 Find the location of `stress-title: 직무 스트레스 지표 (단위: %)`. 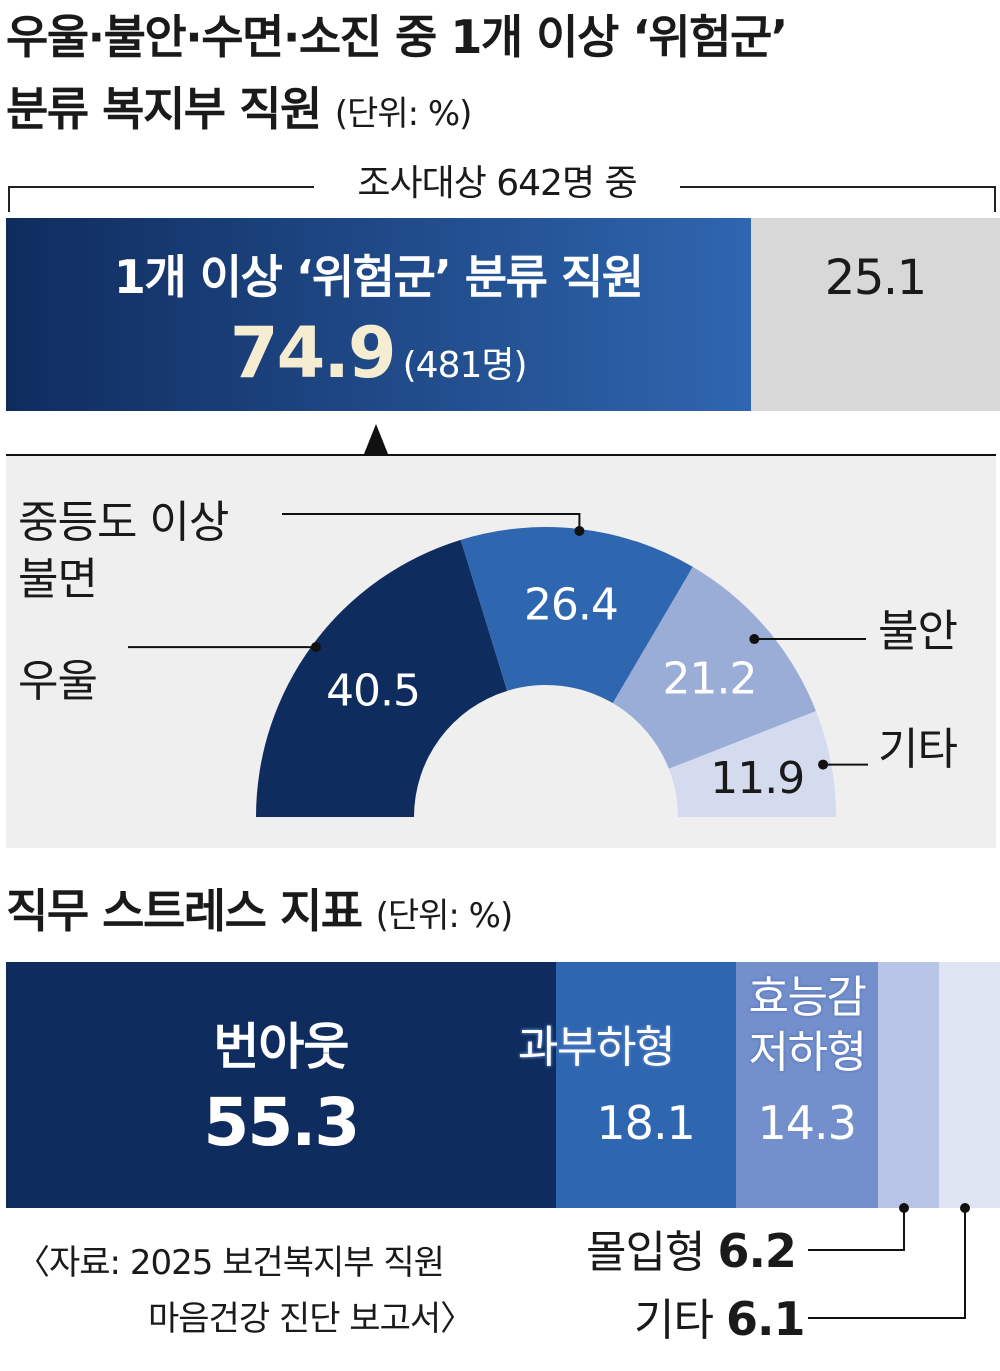

stress-title: 직무 스트레스 지표 (단위: %) is located at coordinates (260, 912).